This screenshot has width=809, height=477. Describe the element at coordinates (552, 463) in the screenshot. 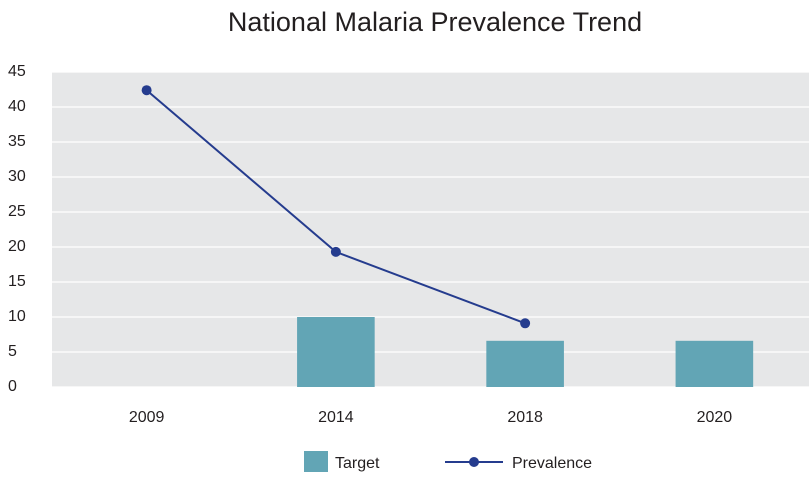

I see `legend-label: Prevalence` at that location.